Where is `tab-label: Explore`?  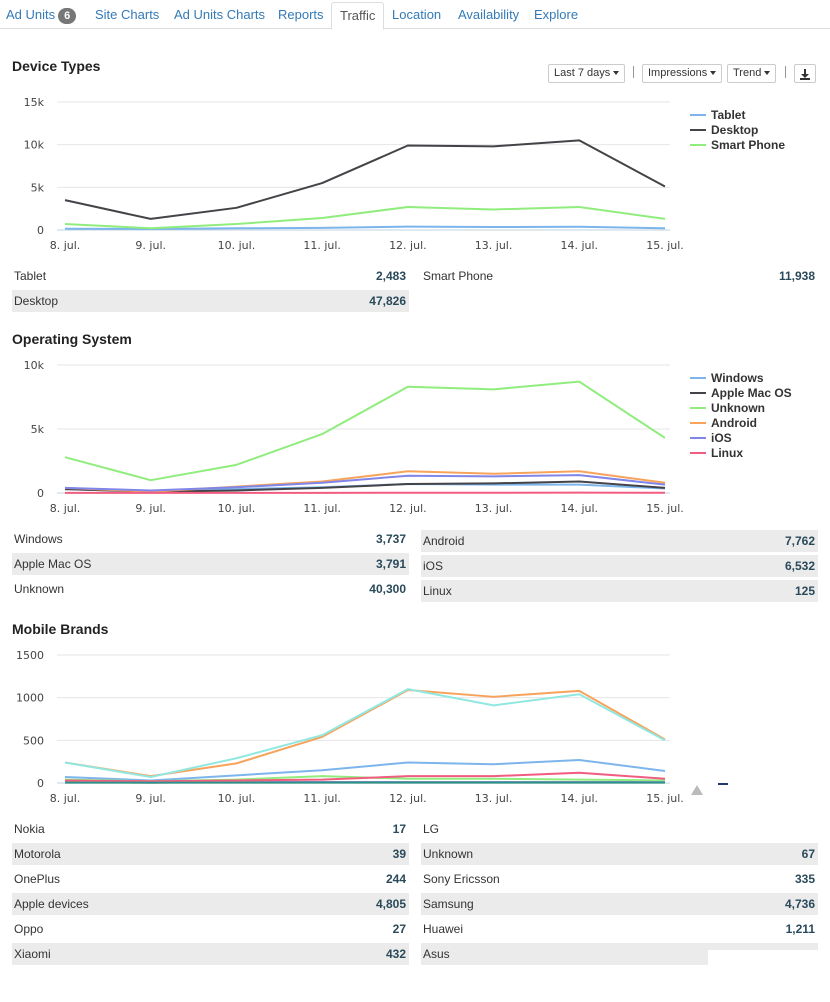
tab-label: Explore is located at coordinates (556, 14).